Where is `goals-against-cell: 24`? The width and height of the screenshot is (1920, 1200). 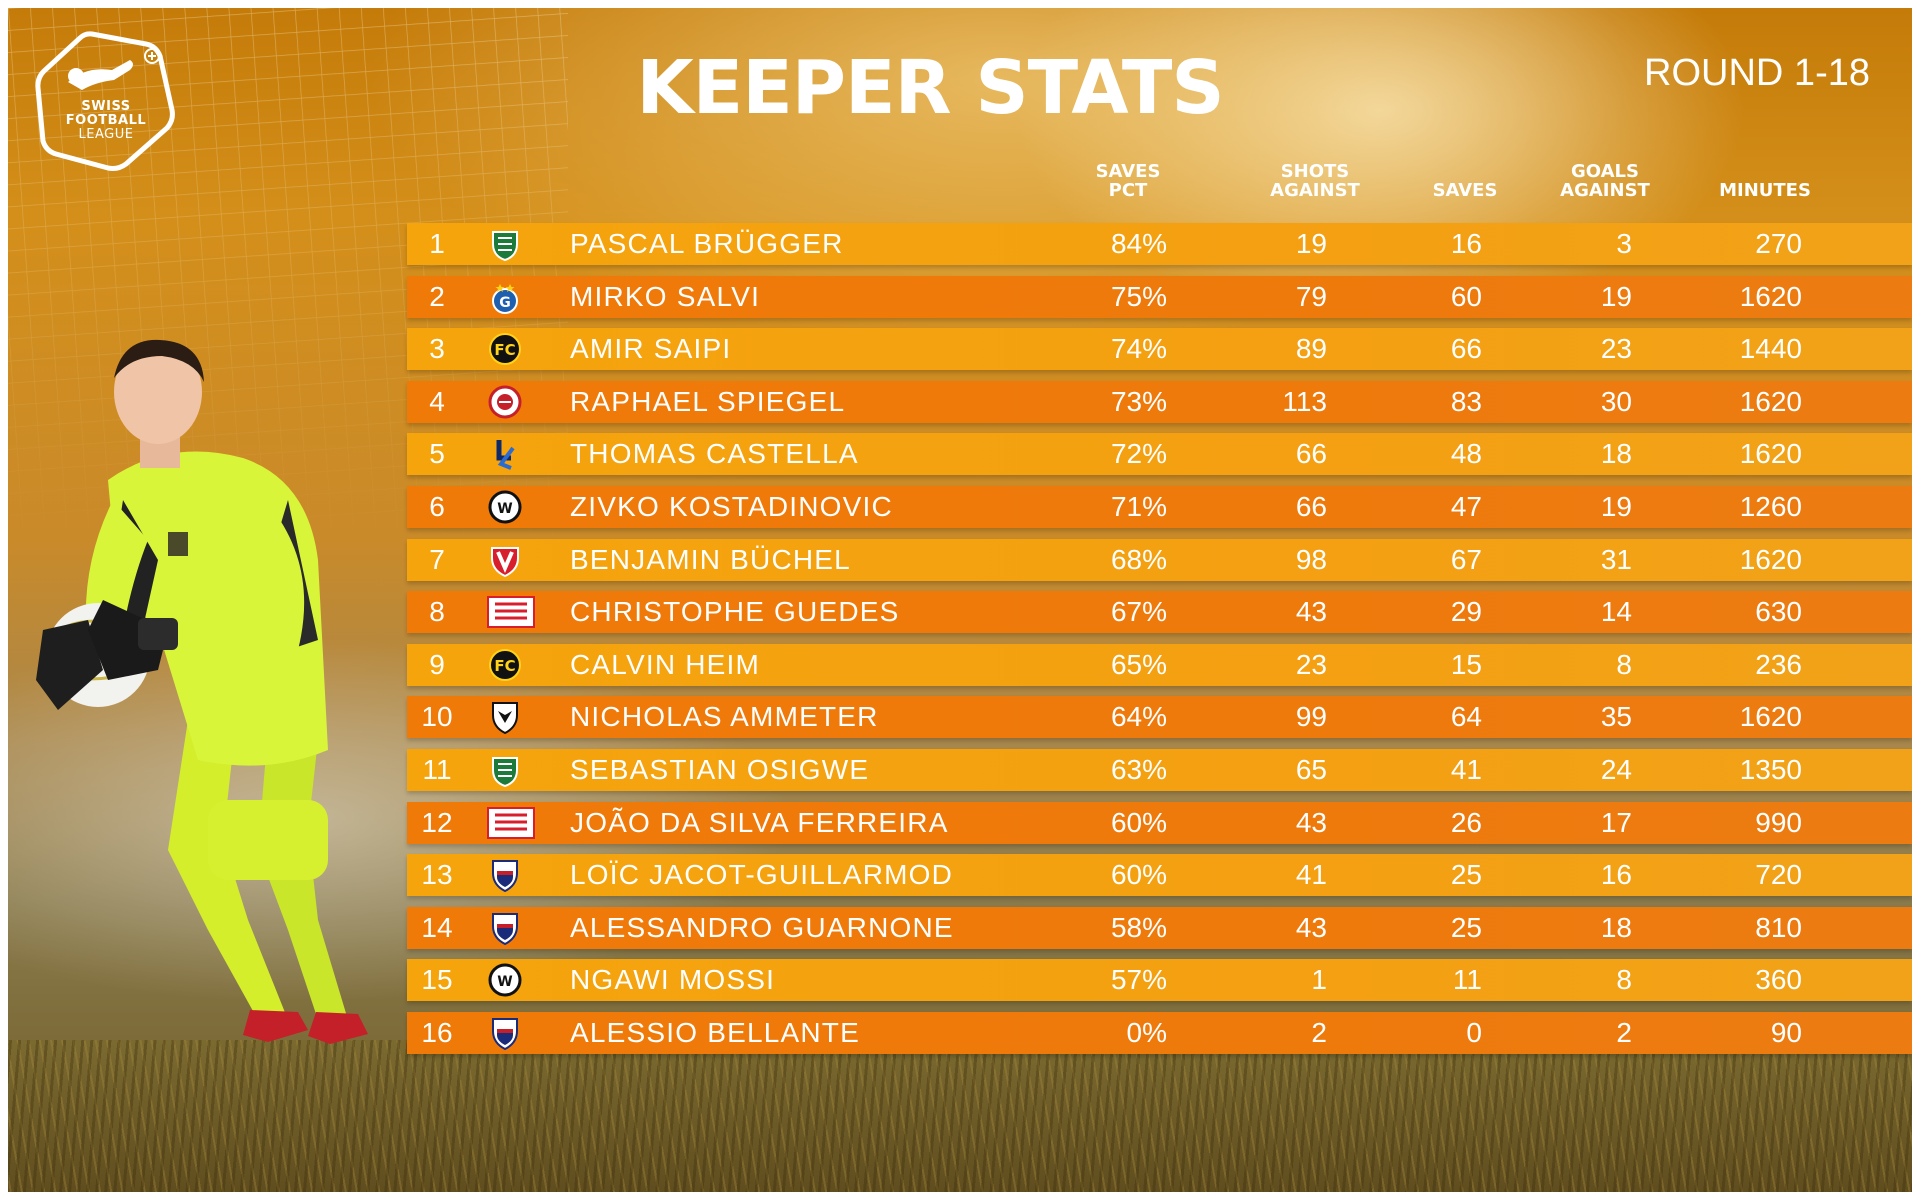
goals-against-cell: 24 is located at coordinates (1616, 769).